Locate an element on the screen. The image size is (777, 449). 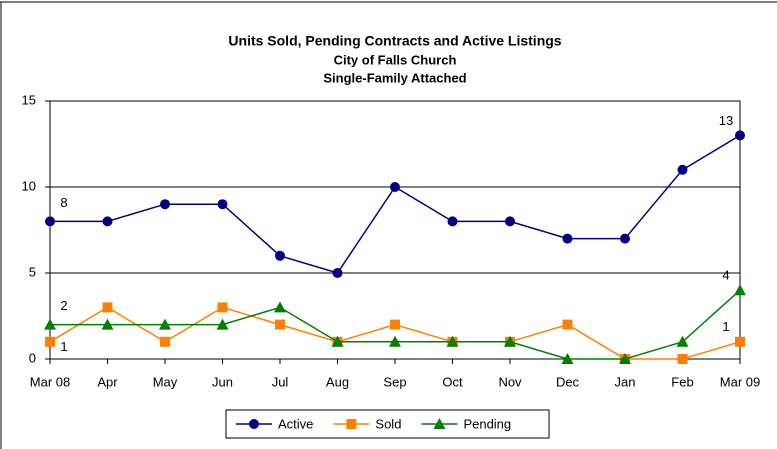
x-tick-label: Mar 09 is located at coordinates (740, 381).